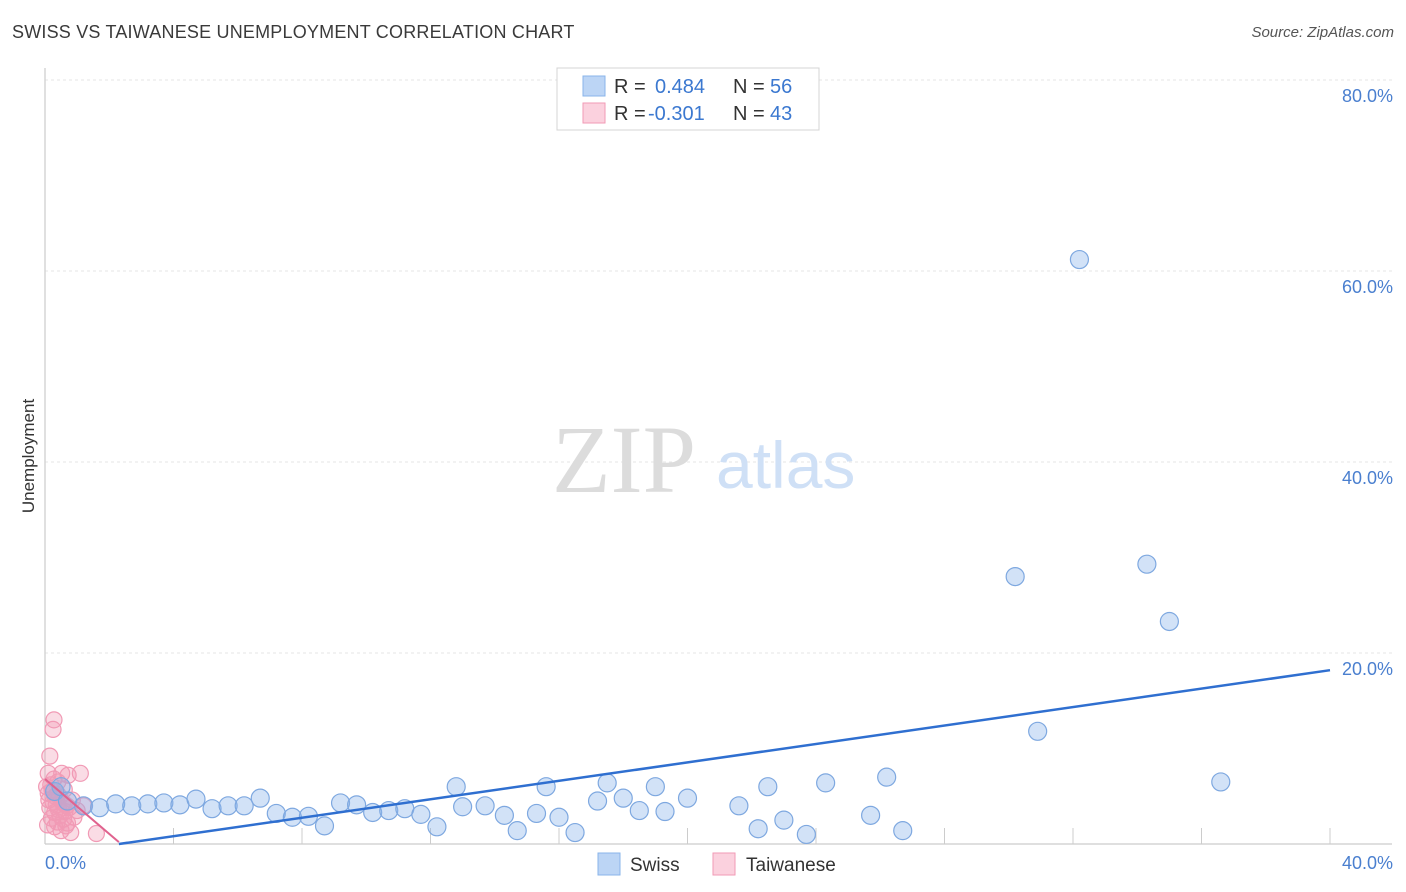 The image size is (1406, 892). What do you see at coordinates (1322, 32) in the screenshot?
I see `source-label: Source: ZipAtlas.com` at bounding box center [1322, 32].